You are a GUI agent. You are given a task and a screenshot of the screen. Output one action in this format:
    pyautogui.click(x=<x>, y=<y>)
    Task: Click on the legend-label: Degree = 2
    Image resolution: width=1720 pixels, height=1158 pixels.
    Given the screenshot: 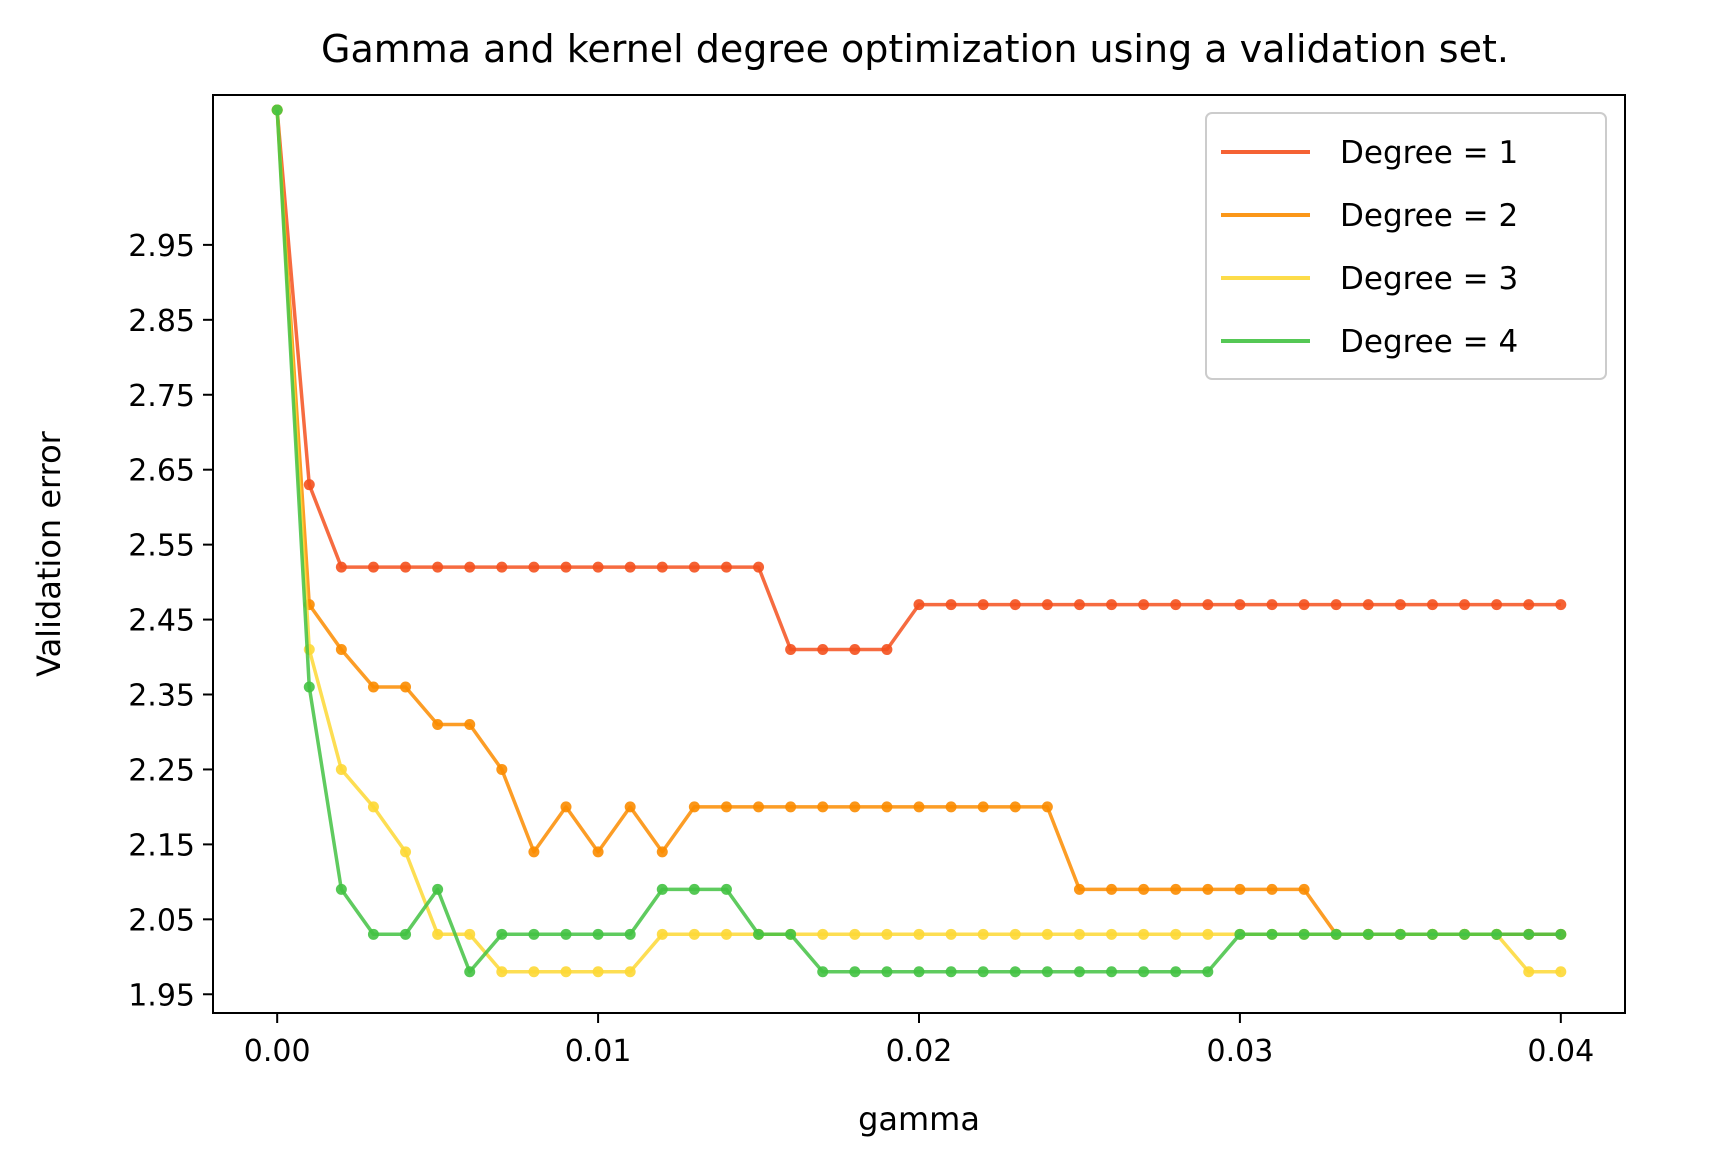 What is the action you would take?
    pyautogui.click(x=1429, y=216)
    